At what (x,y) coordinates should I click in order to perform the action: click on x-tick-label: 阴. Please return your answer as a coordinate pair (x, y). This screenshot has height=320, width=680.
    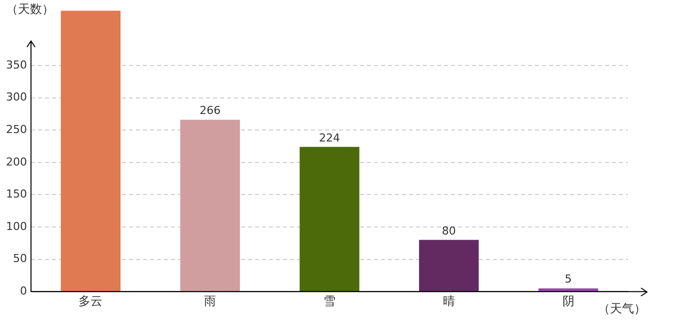
    Looking at the image, I should click on (568, 301).